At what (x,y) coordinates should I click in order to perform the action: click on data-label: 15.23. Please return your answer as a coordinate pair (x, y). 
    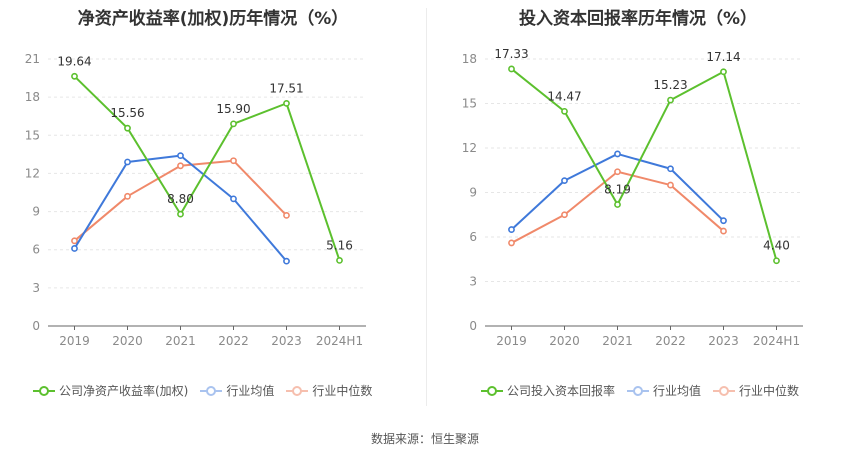
    Looking at the image, I should click on (670, 85).